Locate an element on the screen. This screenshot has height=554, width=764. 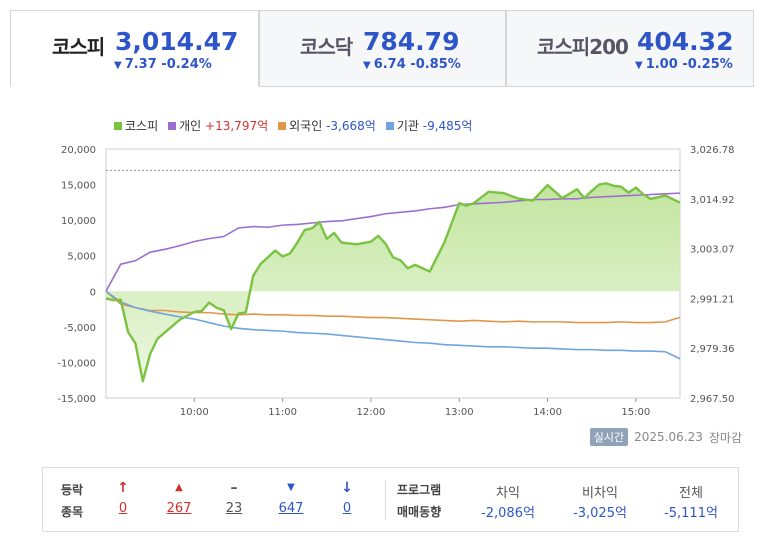
summary-label-top: 등락 is located at coordinates (72, 490).